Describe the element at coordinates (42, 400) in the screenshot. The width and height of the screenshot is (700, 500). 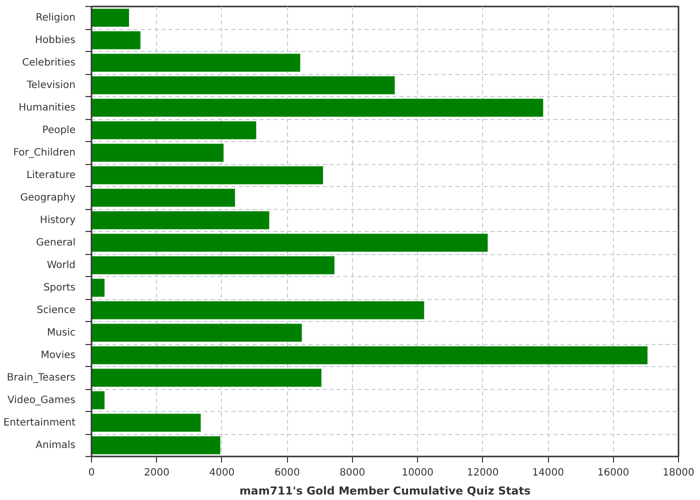
I see `y-tick-label: Video_Games` at that location.